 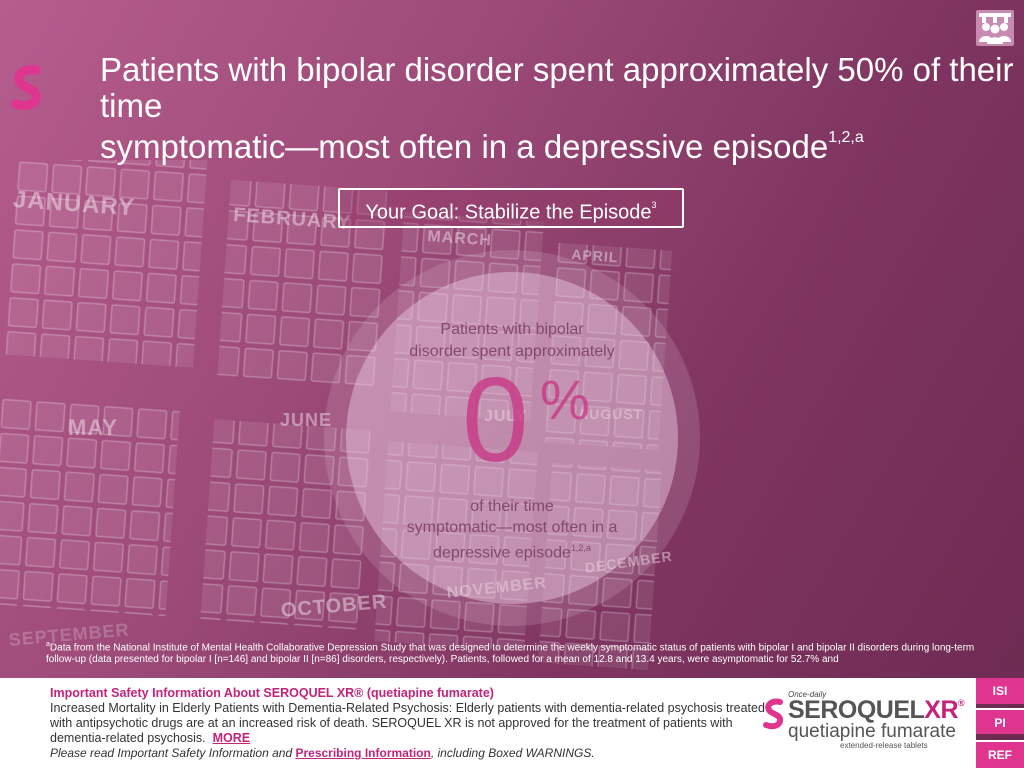 What do you see at coordinates (506, 416) in the screenshot?
I see `month-label: JULY` at bounding box center [506, 416].